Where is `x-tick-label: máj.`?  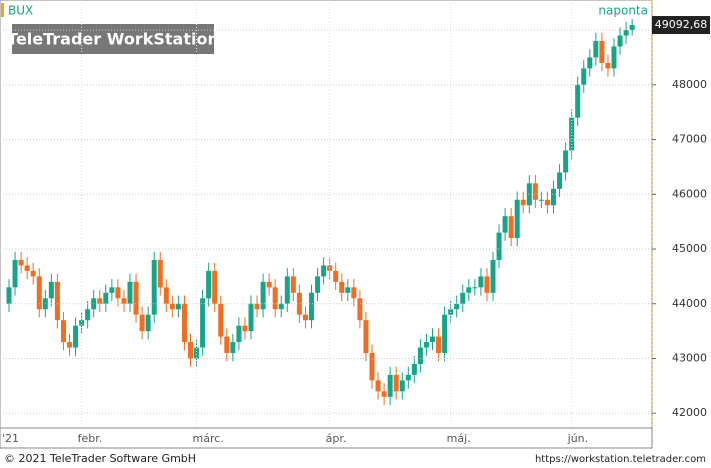 x-tick-label: máj. is located at coordinates (459, 438).